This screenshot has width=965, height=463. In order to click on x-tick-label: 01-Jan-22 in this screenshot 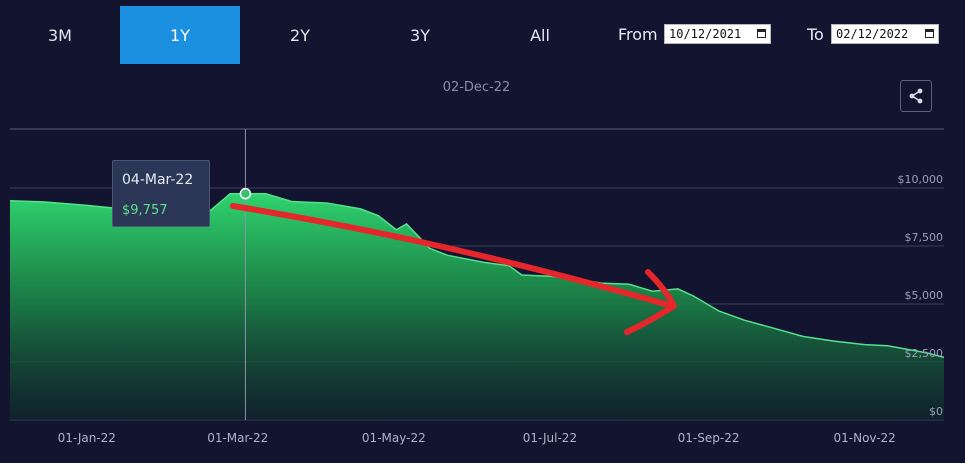, I will do `click(87, 438)`.